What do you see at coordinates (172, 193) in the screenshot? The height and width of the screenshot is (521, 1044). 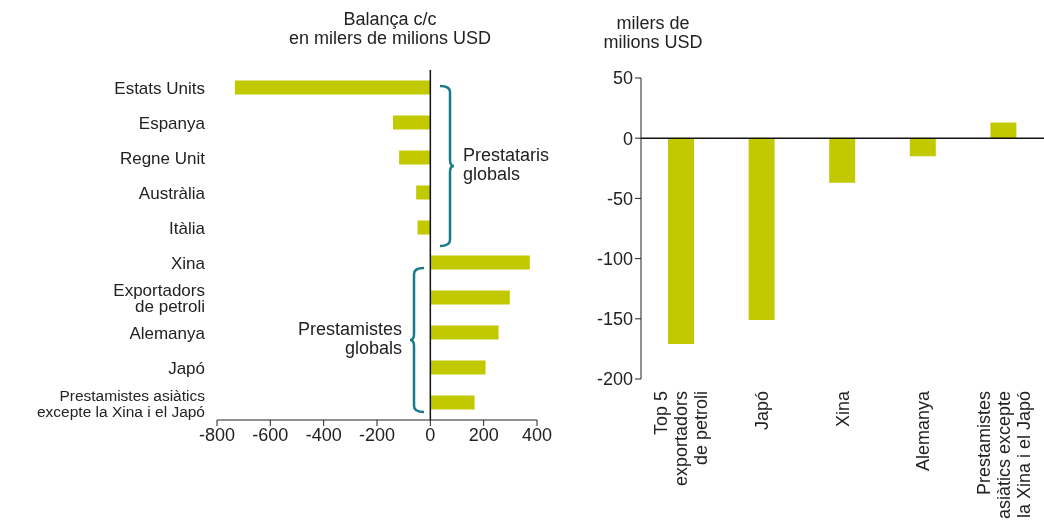 I see `y-tick-label: Austràlia` at bounding box center [172, 193].